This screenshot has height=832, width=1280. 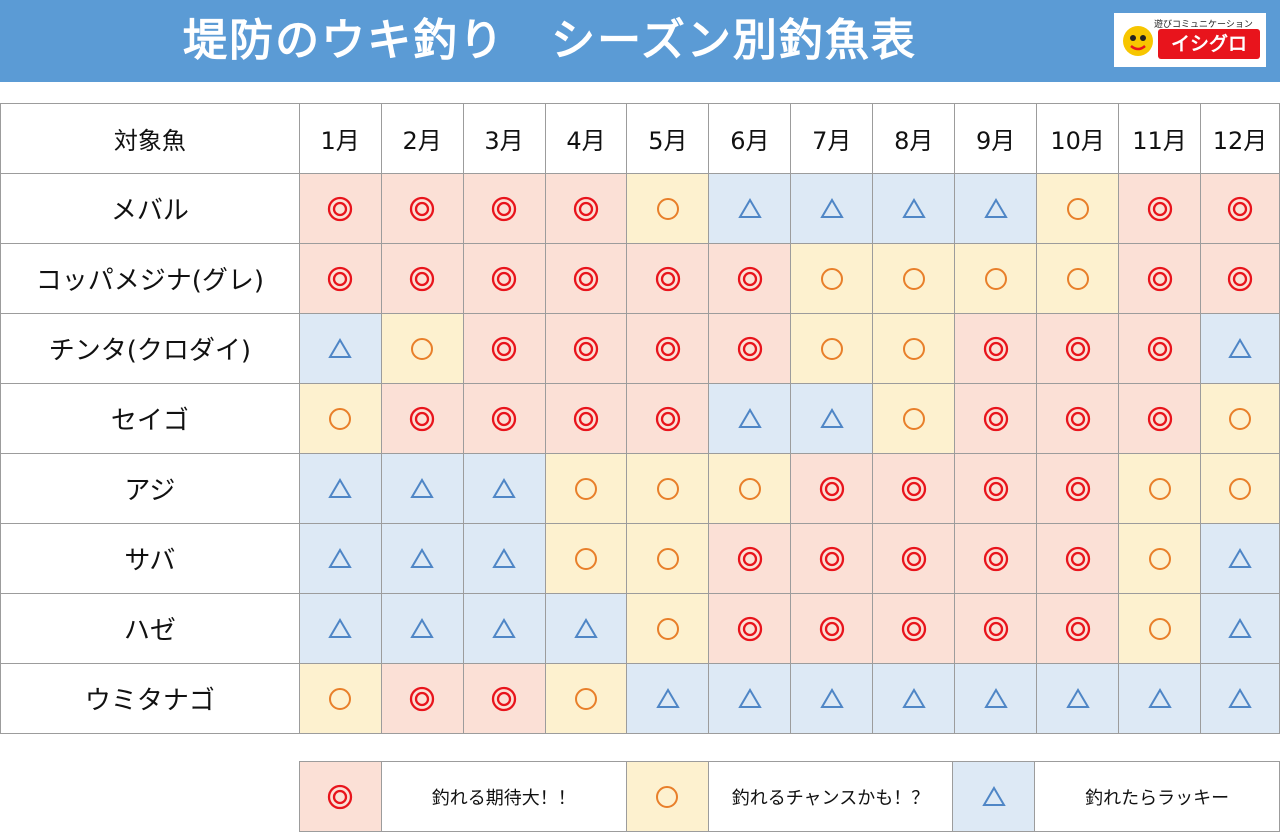 I want to click on title-banner: 堤防のウキ釣り シーズン別釣魚表 遊びコミュニケーション イシグロ, so click(x=640, y=41).